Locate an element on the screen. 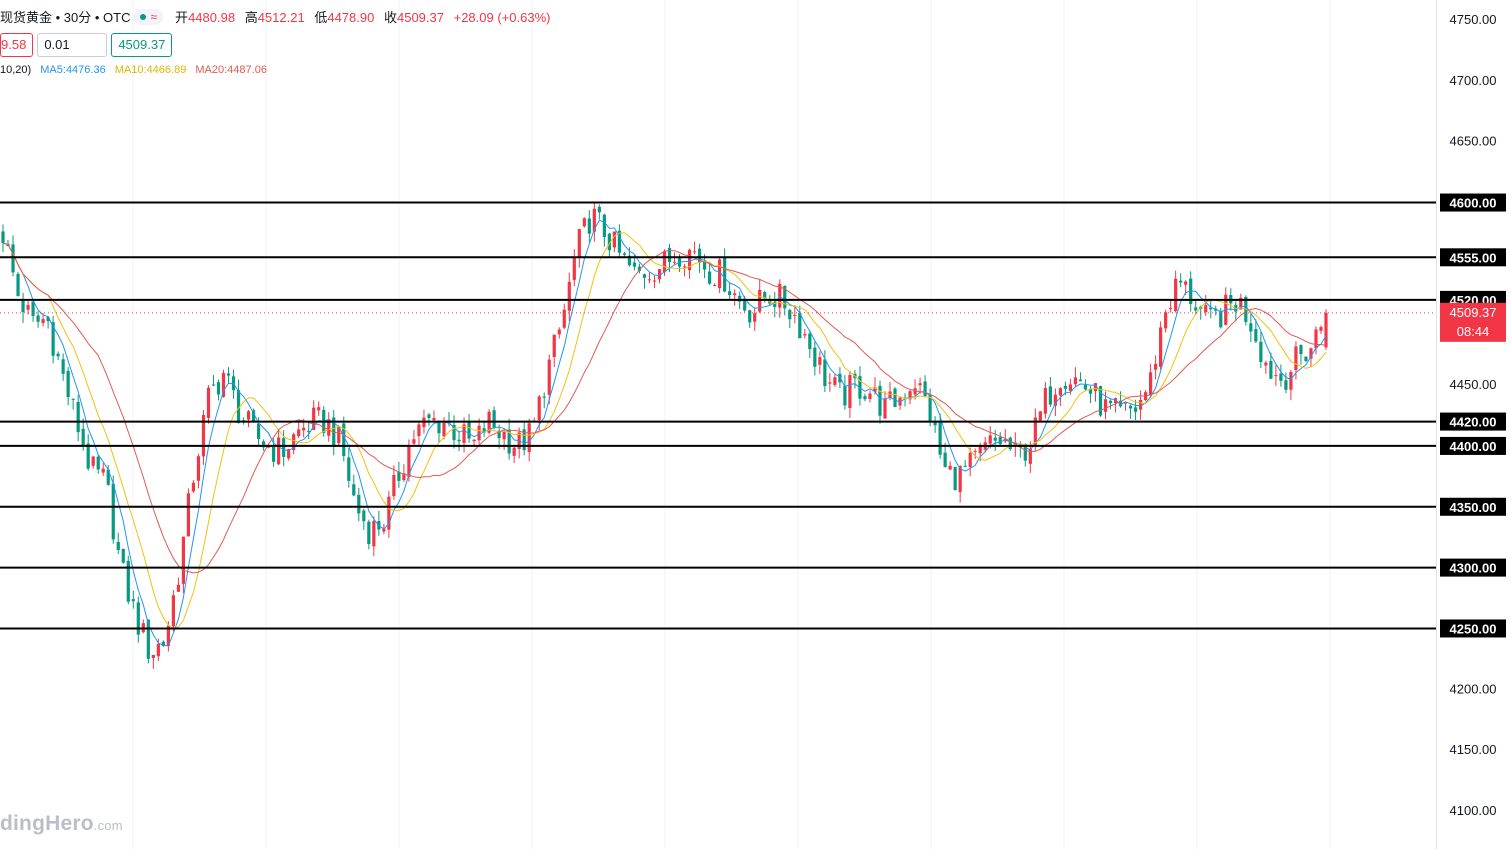 This screenshot has width=1511, height=849. change-value: +28.09 (+0.63%) is located at coordinates (502, 17).